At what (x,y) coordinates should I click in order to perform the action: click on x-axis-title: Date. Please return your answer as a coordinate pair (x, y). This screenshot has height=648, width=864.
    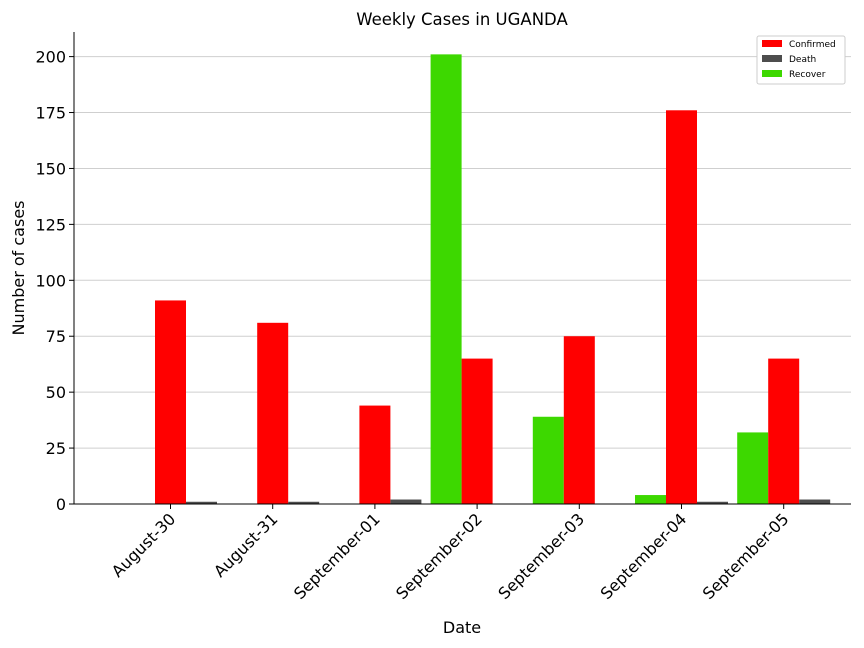
    Looking at the image, I should click on (462, 627).